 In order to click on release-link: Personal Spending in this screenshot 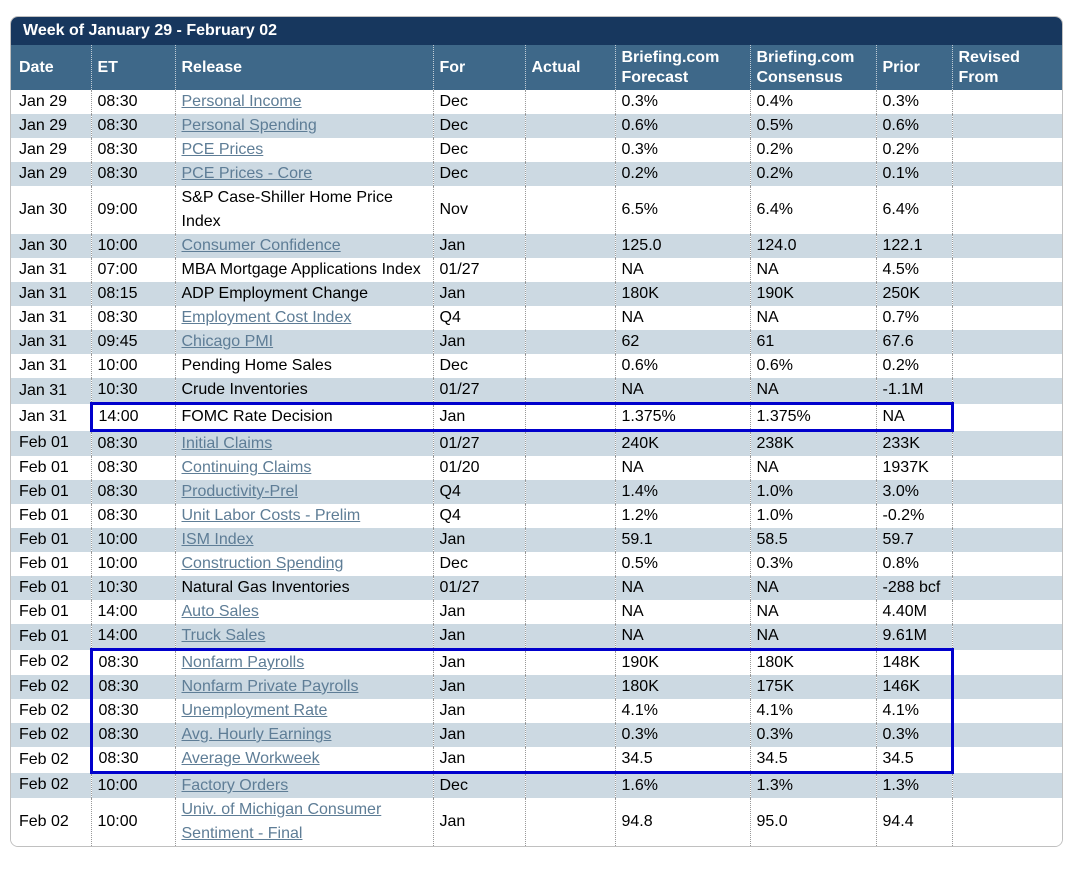, I will do `click(249, 125)`.